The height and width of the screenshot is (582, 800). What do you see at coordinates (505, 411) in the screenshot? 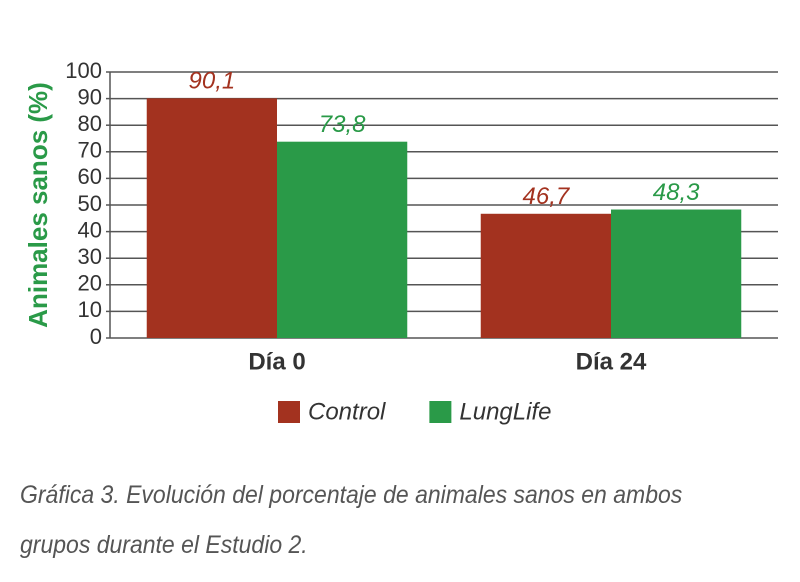
I see `legend-label: LungLife` at bounding box center [505, 411].